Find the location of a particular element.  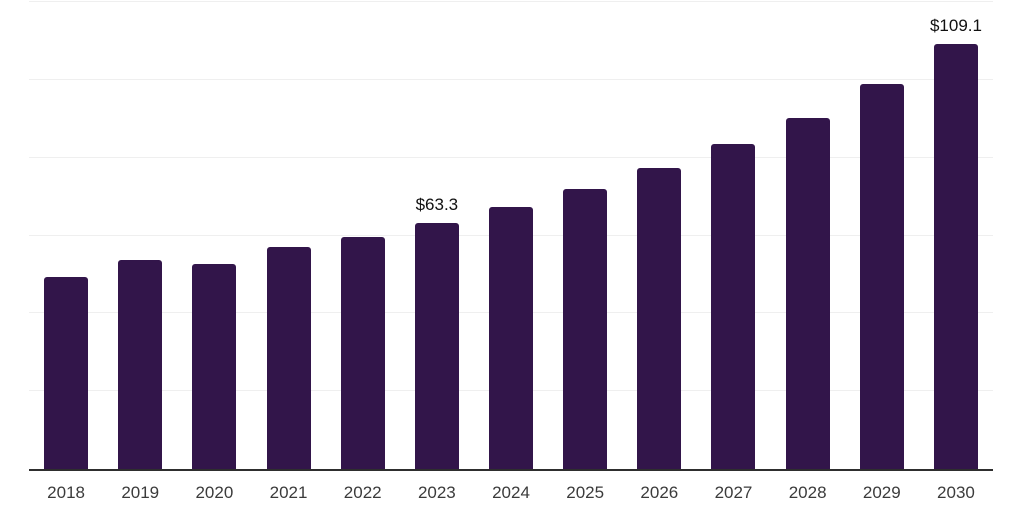

bar-2025 is located at coordinates (585, 329).